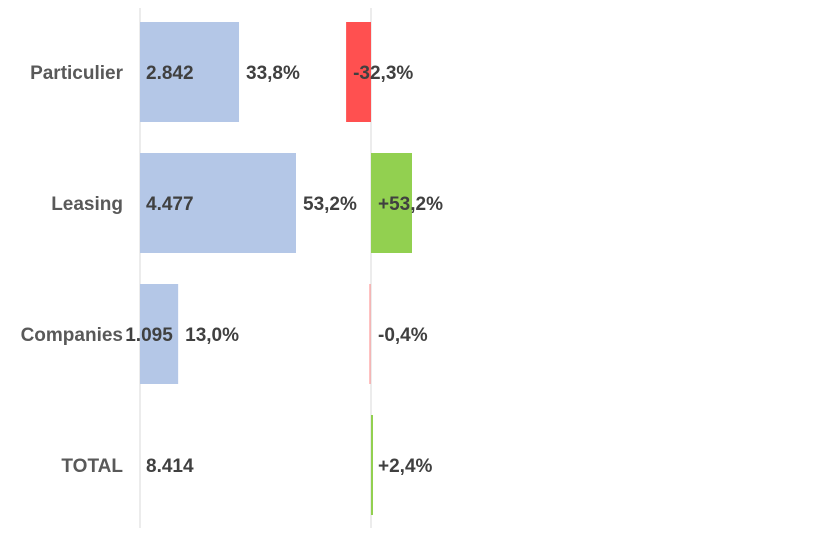 Image resolution: width=818 pixels, height=533 pixels. What do you see at coordinates (330, 204) in the screenshot?
I see `share-label: 53,2%` at bounding box center [330, 204].